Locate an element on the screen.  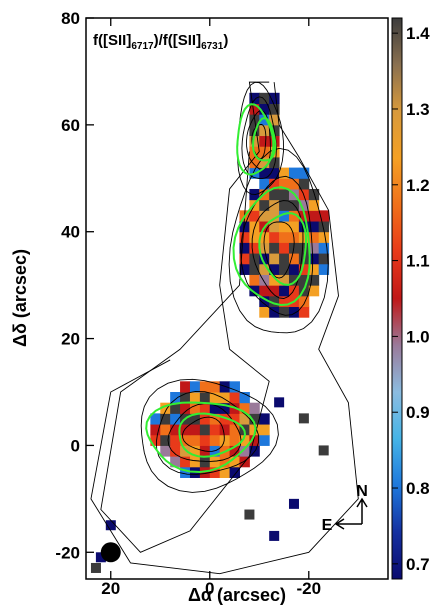
compass-north-label: N is located at coordinates (362, 491).